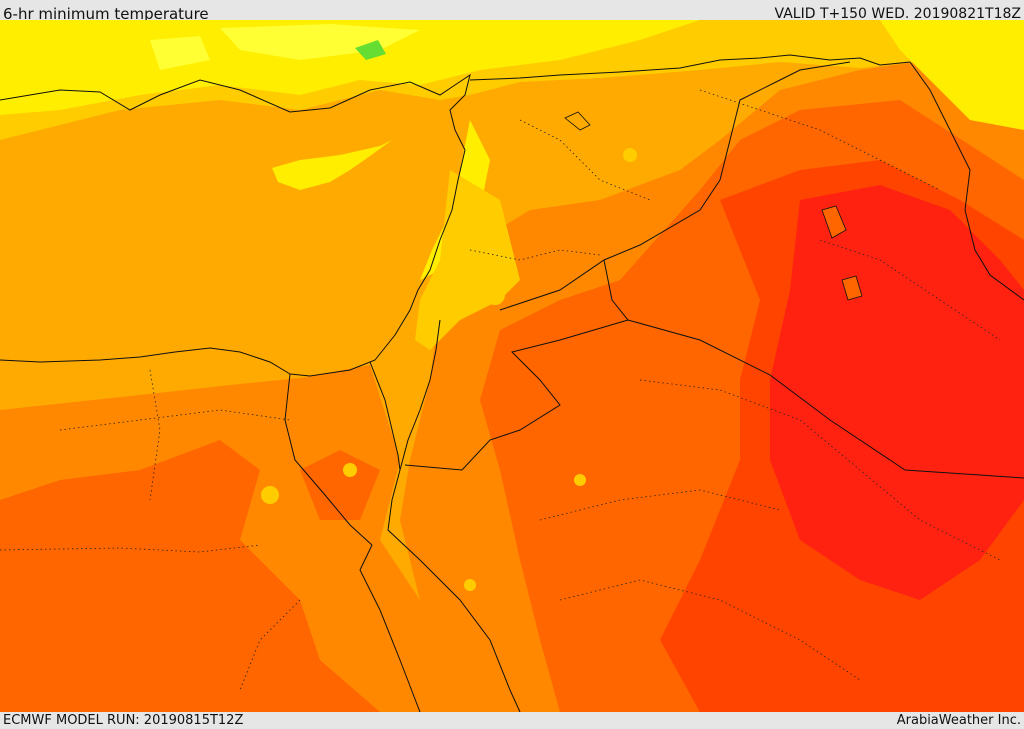  I want to click on lake-razazah, so click(852, 288).